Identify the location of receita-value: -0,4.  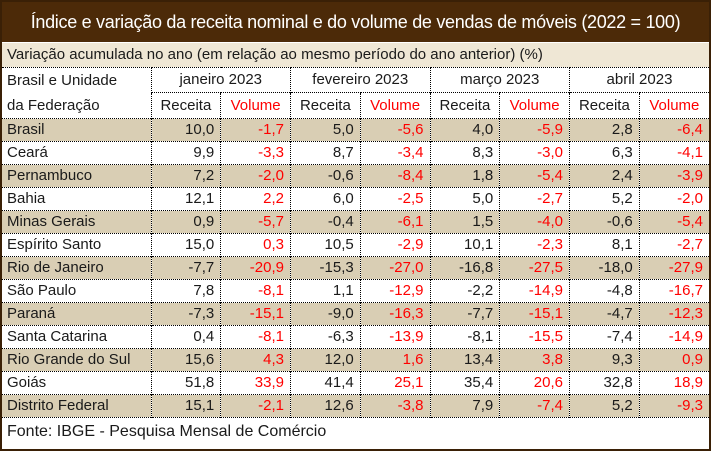
(325, 221).